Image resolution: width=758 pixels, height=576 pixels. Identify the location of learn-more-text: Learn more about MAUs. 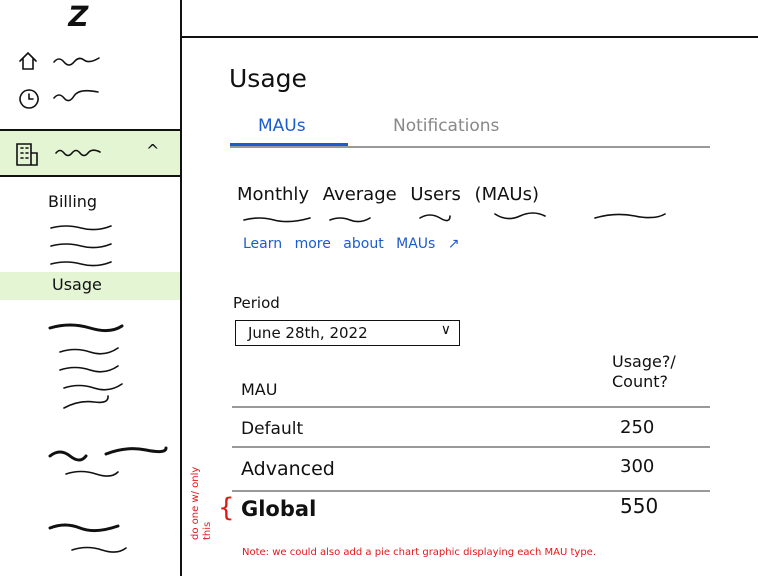
(339, 244).